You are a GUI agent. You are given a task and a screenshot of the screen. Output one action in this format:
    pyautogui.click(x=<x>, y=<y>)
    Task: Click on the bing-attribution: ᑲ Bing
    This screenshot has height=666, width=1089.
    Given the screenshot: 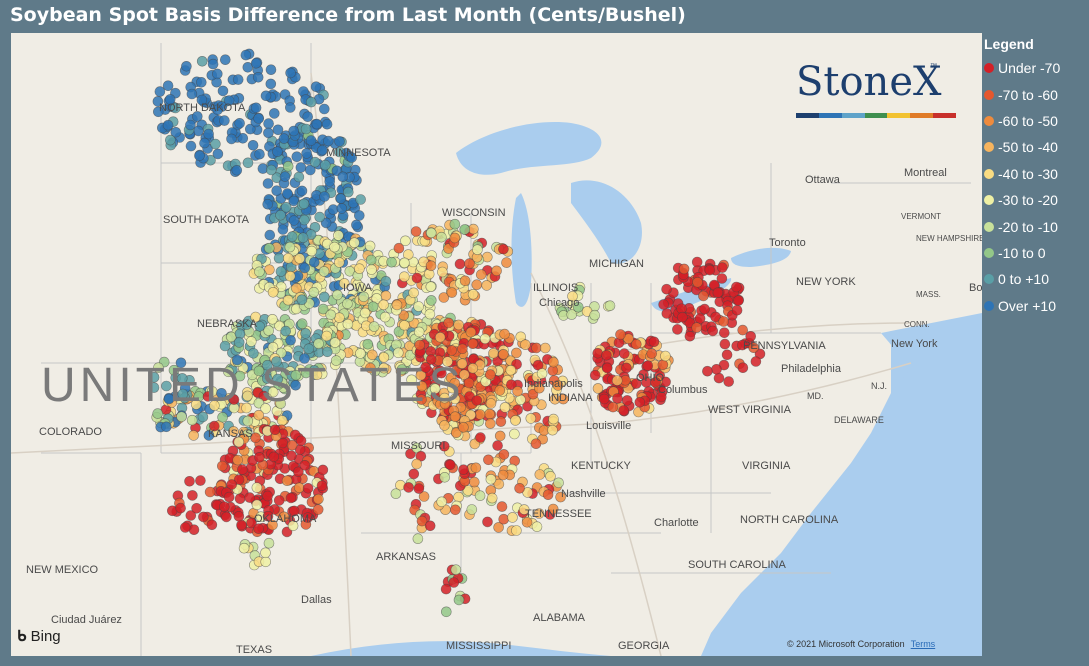 What is the action you would take?
    pyautogui.click(x=39, y=636)
    